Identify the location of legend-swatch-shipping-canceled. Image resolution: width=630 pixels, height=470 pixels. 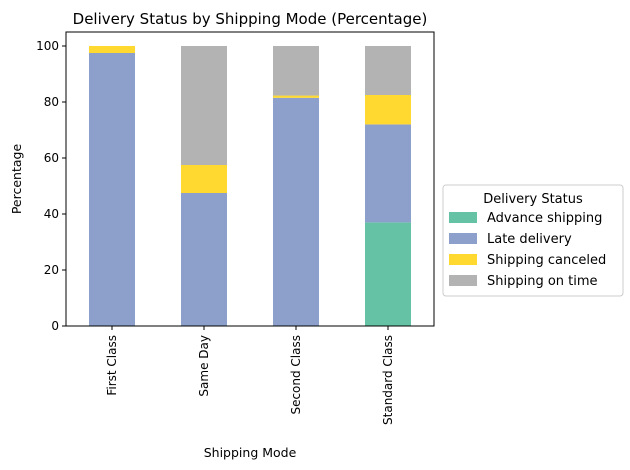
(463, 259).